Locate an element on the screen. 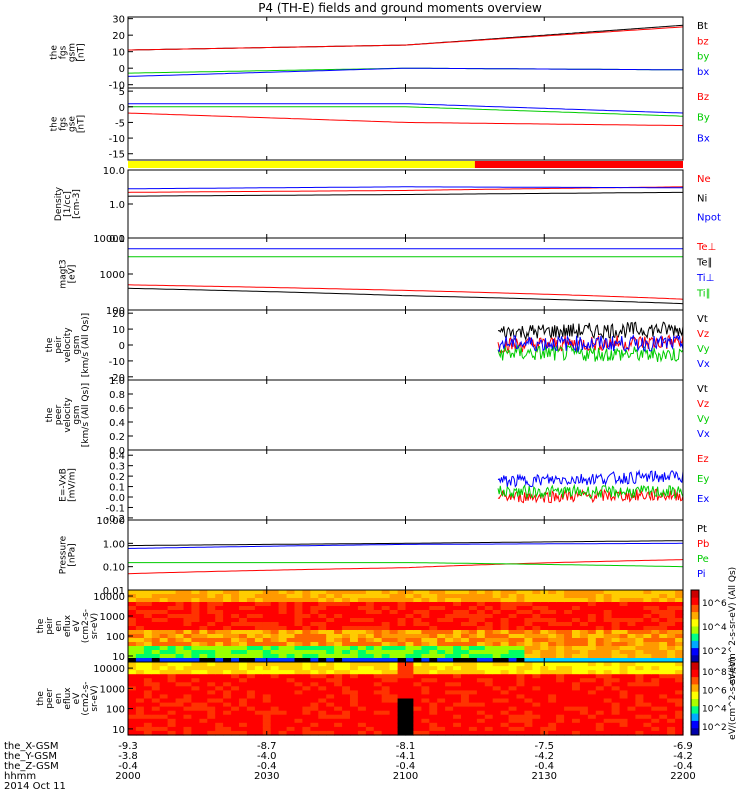 This screenshot has width=750, height=804. legend-p7-1: Ey is located at coordinates (703, 479).